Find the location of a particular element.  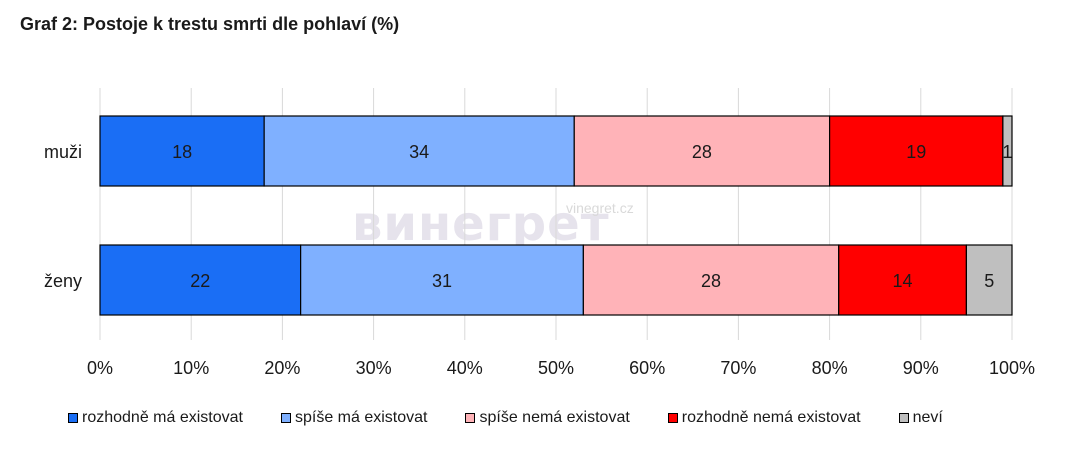

x-tick-label: 10% is located at coordinates (191, 368).